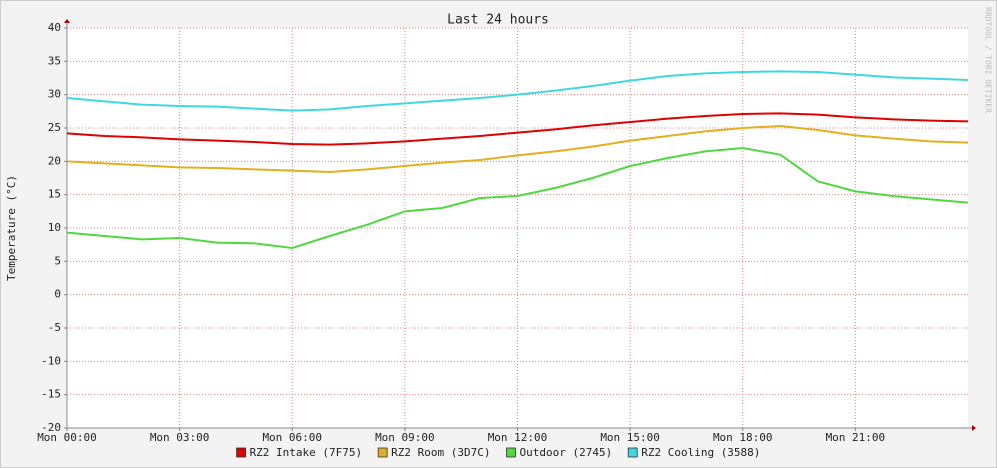  I want to click on x-tick-label: Mon 09:00, so click(405, 437).